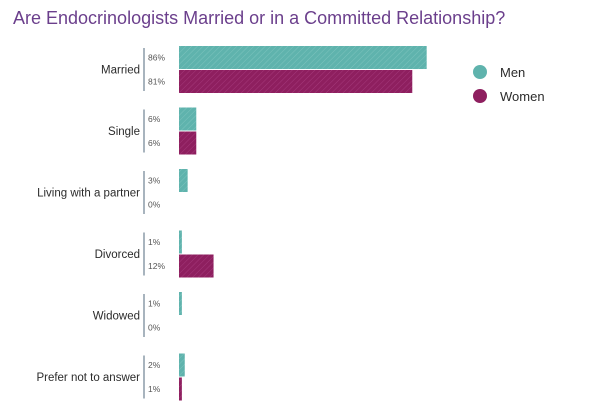 The height and width of the screenshot is (408, 600). Describe the element at coordinates (154, 254) in the screenshot. I see `category-group-divorced: Divorced 1% 12%` at that location.